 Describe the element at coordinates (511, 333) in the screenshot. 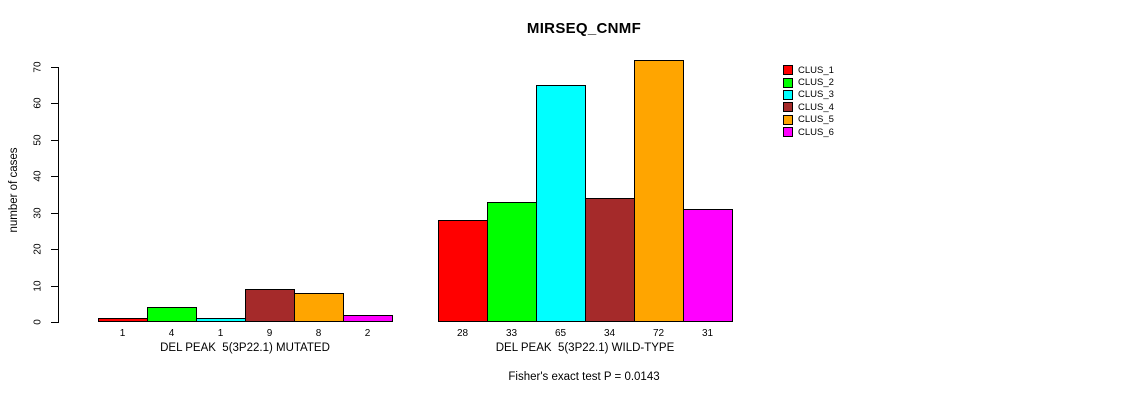

I see `bar-value-label: 33` at that location.